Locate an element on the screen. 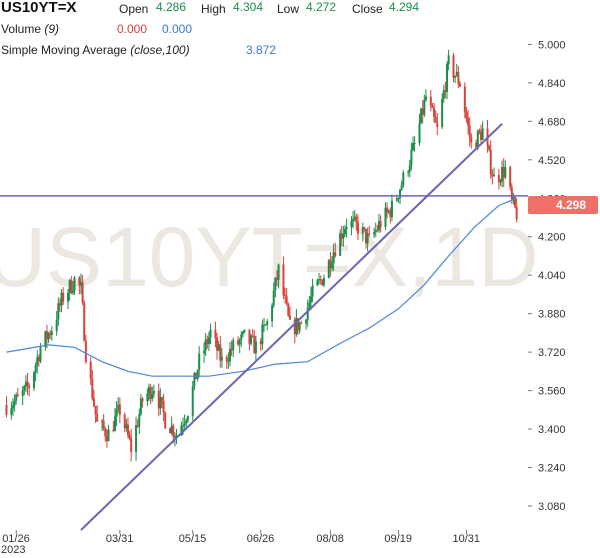 The height and width of the screenshot is (558, 600). x-tick-label: 03/31 is located at coordinates (120, 539).